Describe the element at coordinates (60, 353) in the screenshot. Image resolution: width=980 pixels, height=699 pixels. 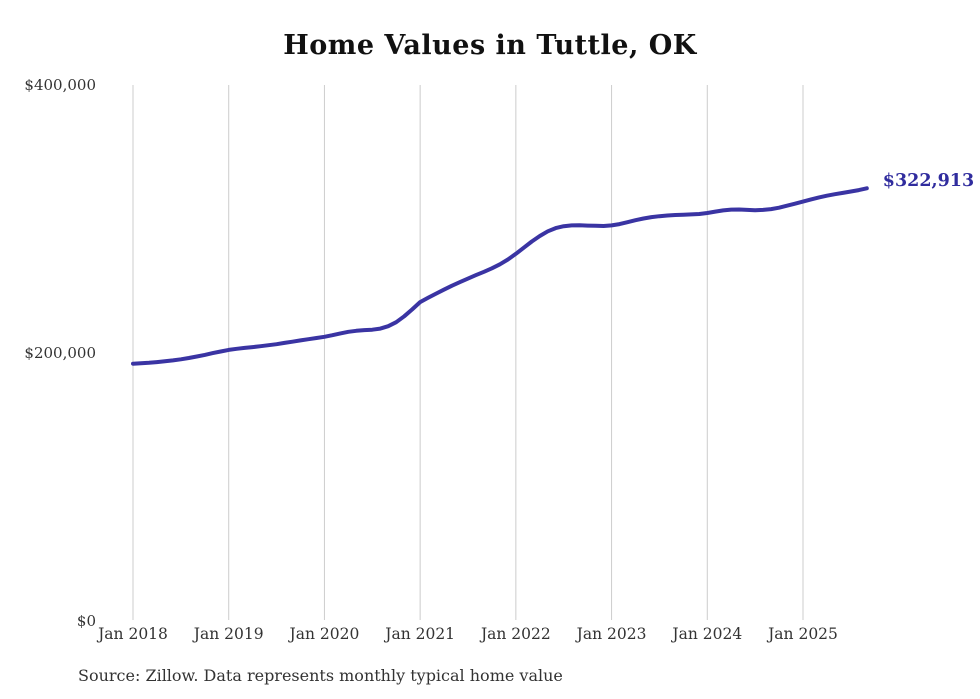
I see `y-tick-label: $200,000` at that location.